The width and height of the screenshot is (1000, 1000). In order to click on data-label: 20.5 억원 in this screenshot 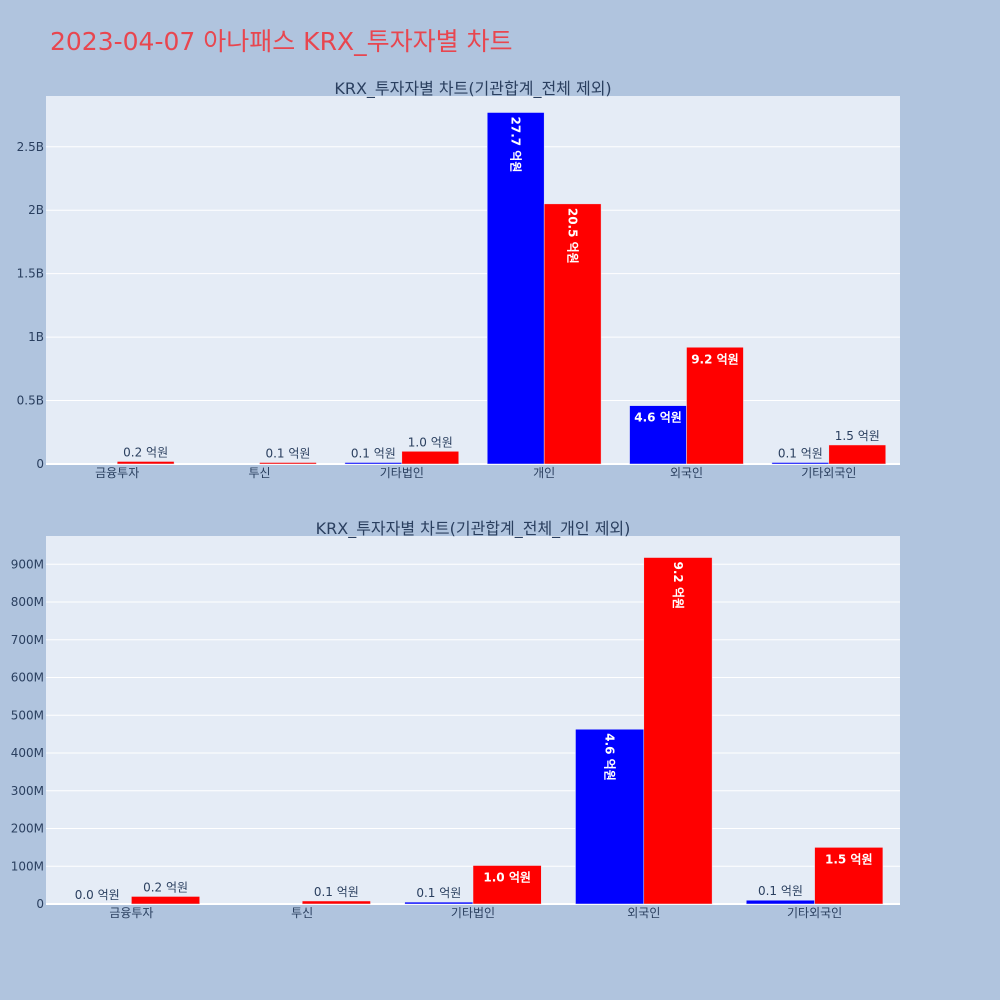, I will do `click(573, 236)`.